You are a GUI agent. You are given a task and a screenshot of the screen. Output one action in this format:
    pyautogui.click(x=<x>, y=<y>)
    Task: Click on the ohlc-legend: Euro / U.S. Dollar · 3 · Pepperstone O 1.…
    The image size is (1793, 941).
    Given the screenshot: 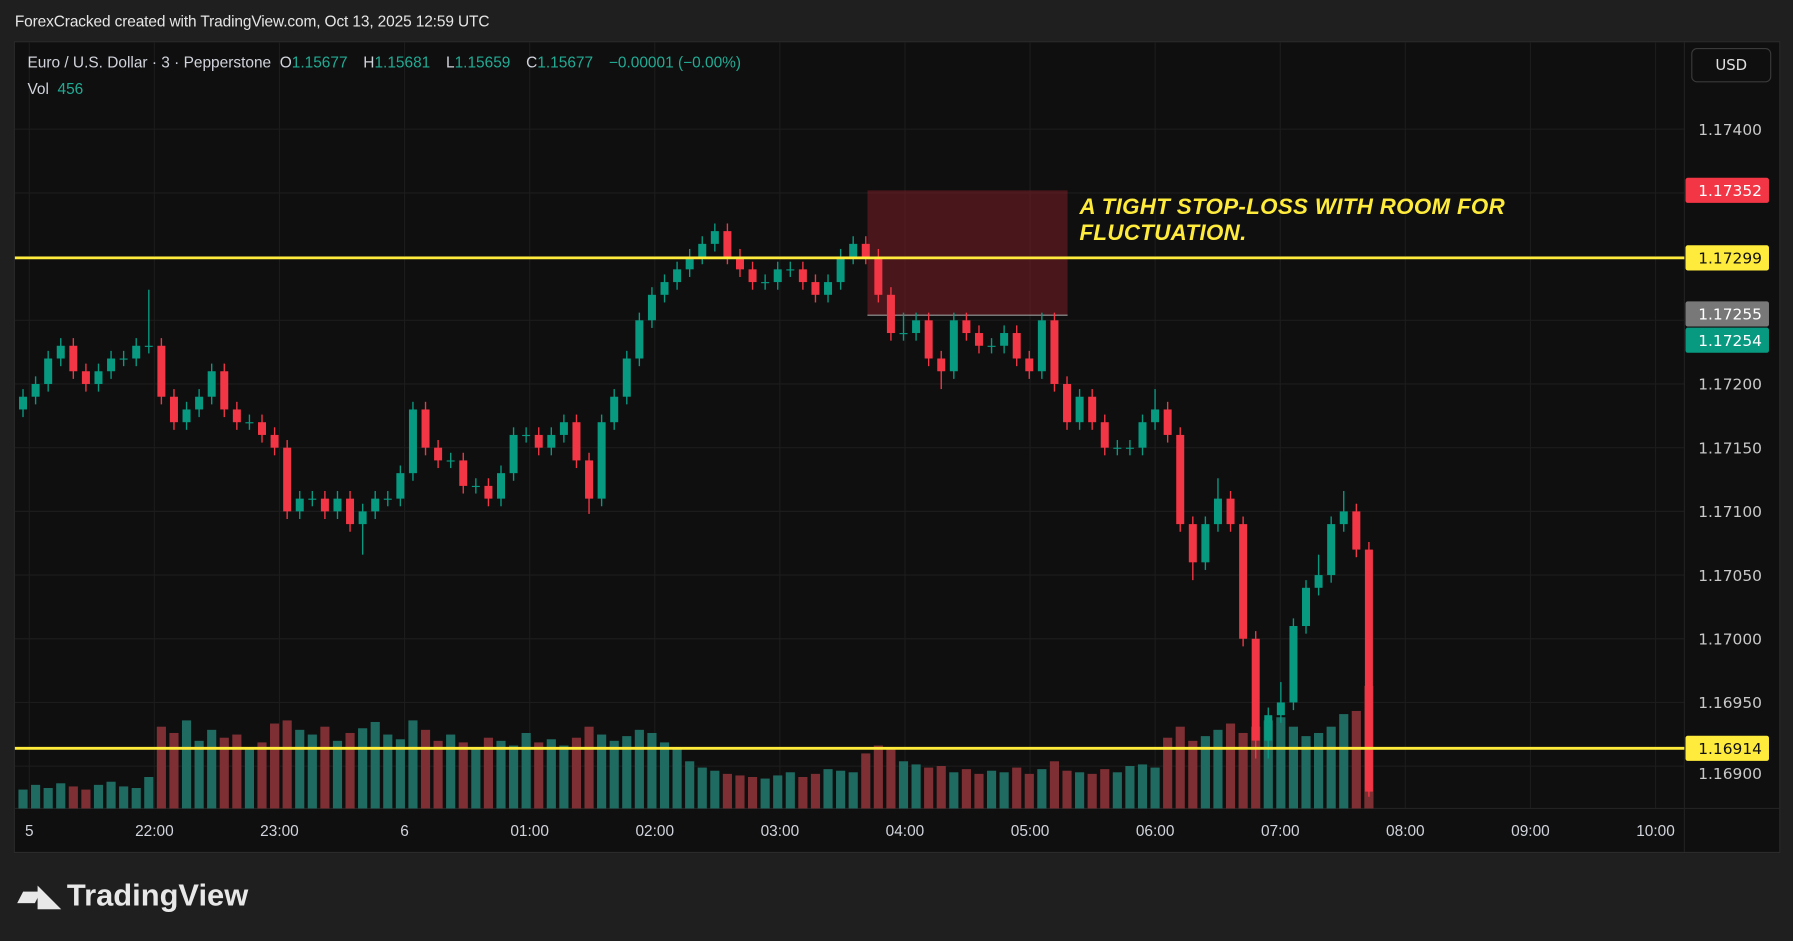 What is the action you would take?
    pyautogui.click(x=389, y=62)
    